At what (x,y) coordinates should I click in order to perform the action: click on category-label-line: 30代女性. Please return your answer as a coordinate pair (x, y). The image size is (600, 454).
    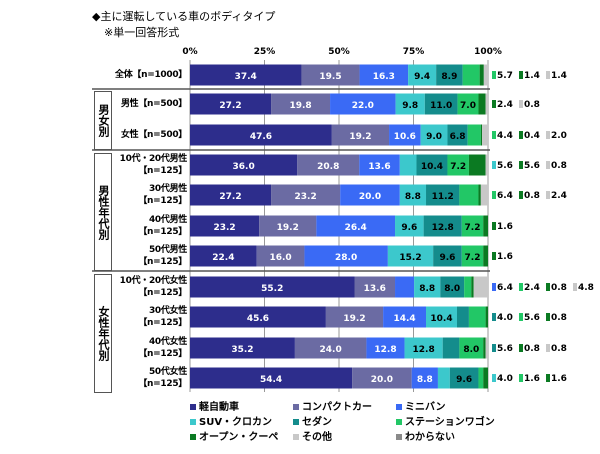
    Looking at the image, I should click on (167, 311).